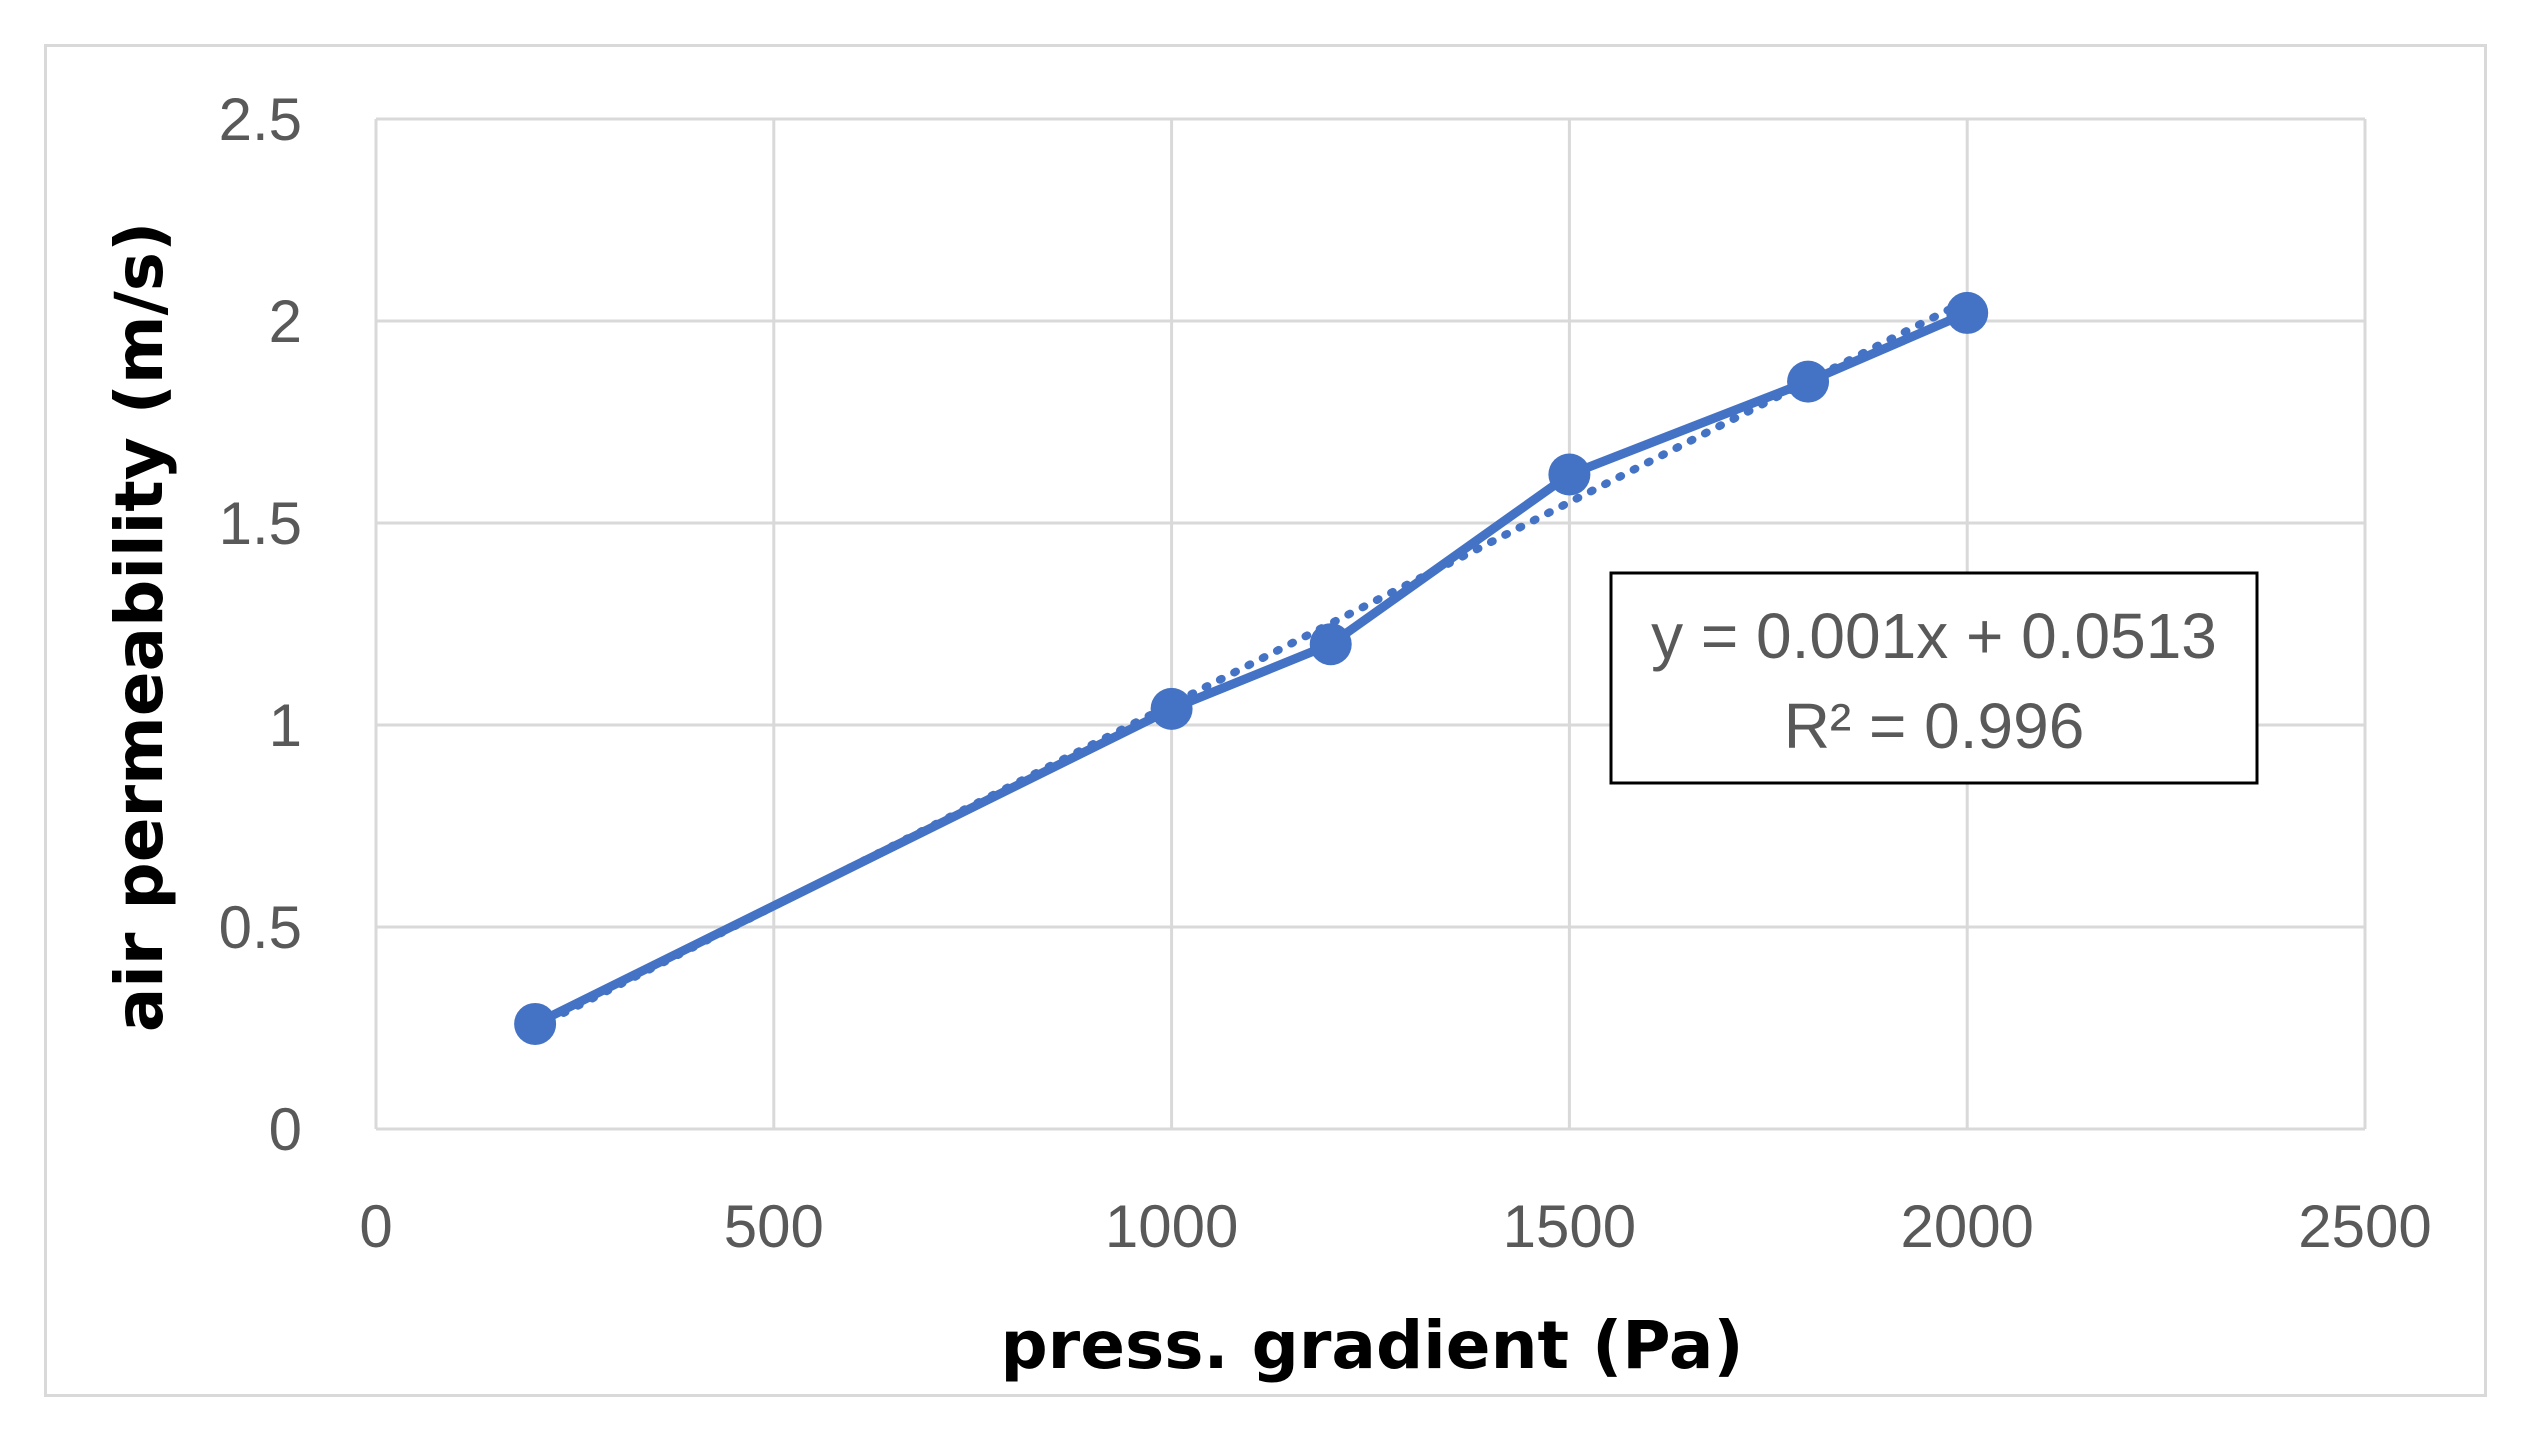 The height and width of the screenshot is (1441, 2530). What do you see at coordinates (1934, 726) in the screenshot?
I see `trendline-r-squared: R² = 0.996` at bounding box center [1934, 726].